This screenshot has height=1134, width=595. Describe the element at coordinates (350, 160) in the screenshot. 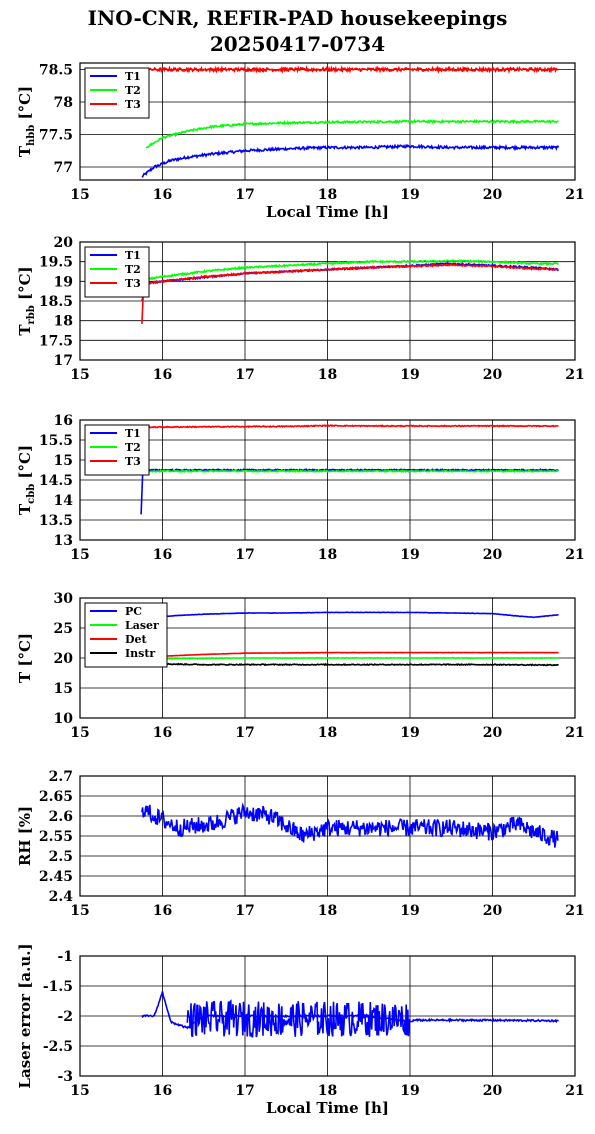

I see `series-line-t1` at that location.